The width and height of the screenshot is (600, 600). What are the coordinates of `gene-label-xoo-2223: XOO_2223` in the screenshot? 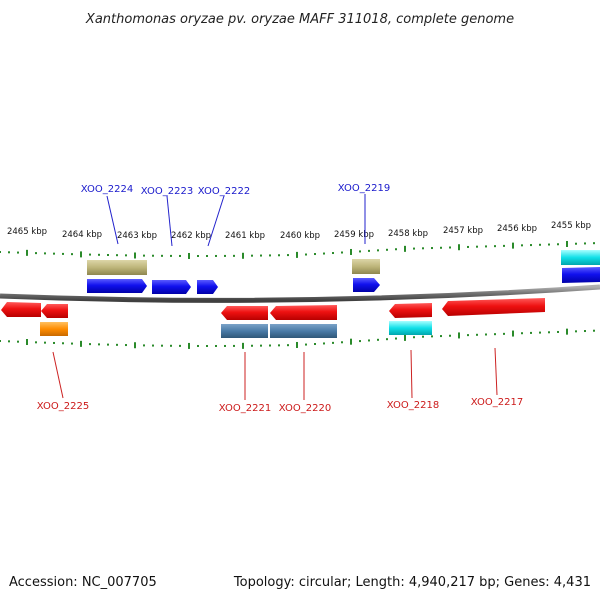 It's located at (167, 191).